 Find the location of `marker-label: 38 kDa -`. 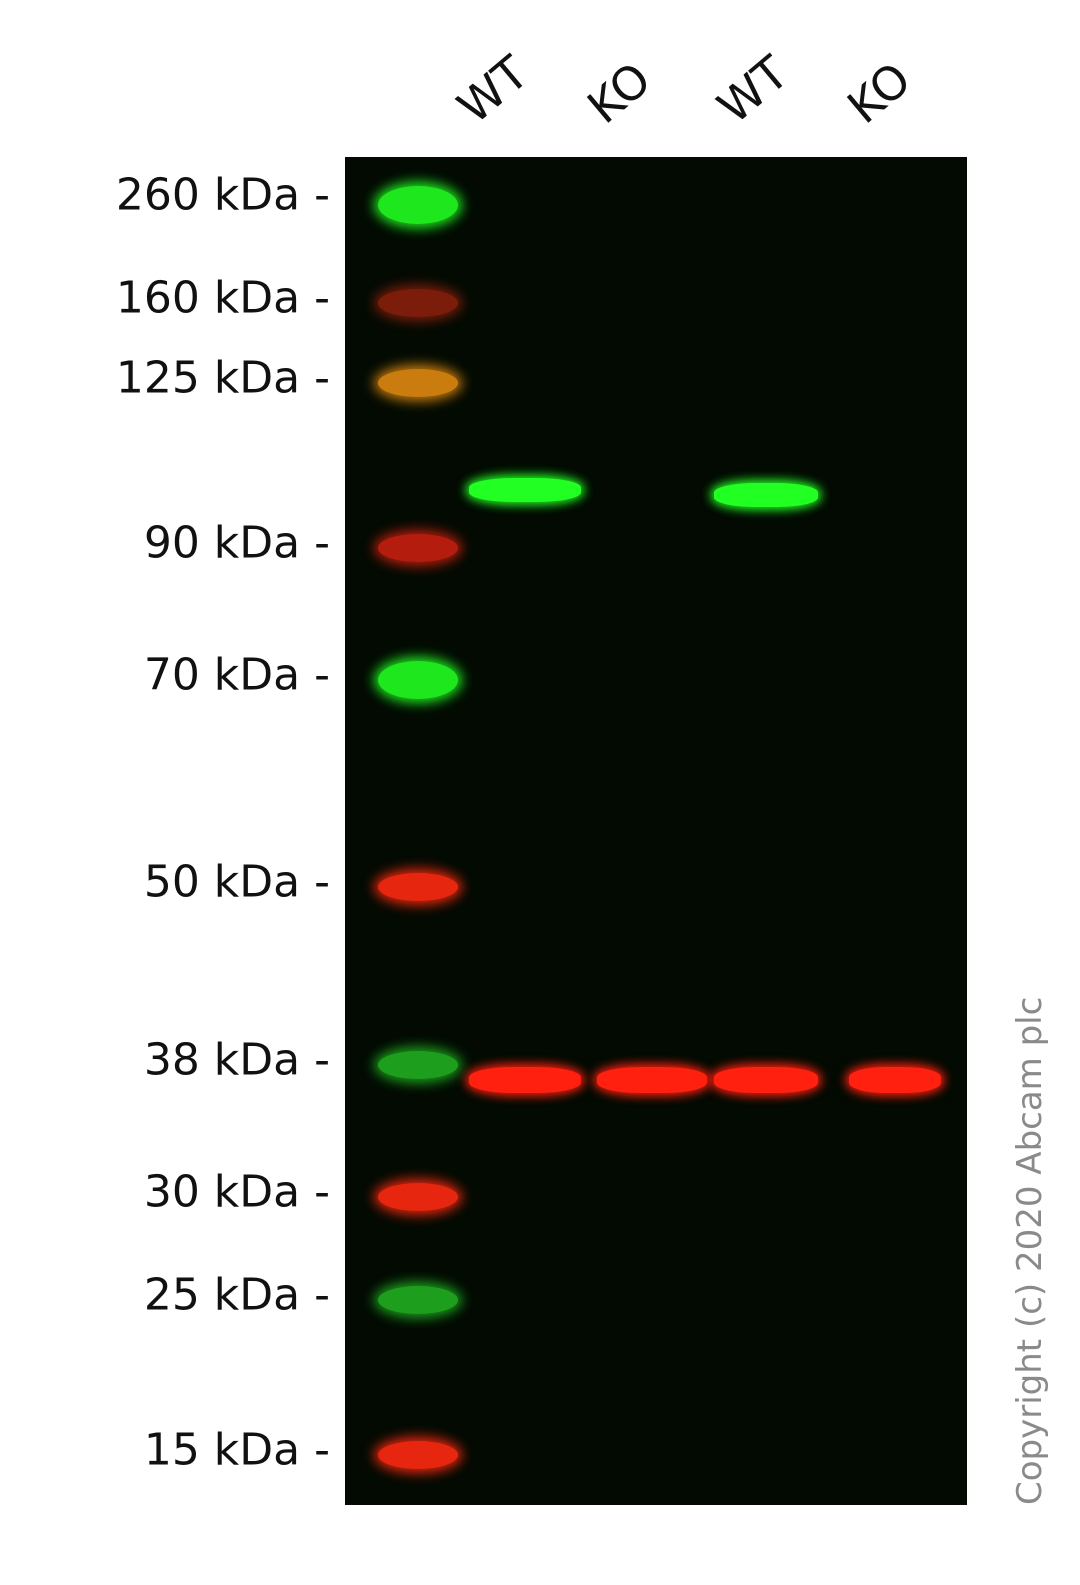

marker-label: 38 kDa - is located at coordinates (236, 1060).